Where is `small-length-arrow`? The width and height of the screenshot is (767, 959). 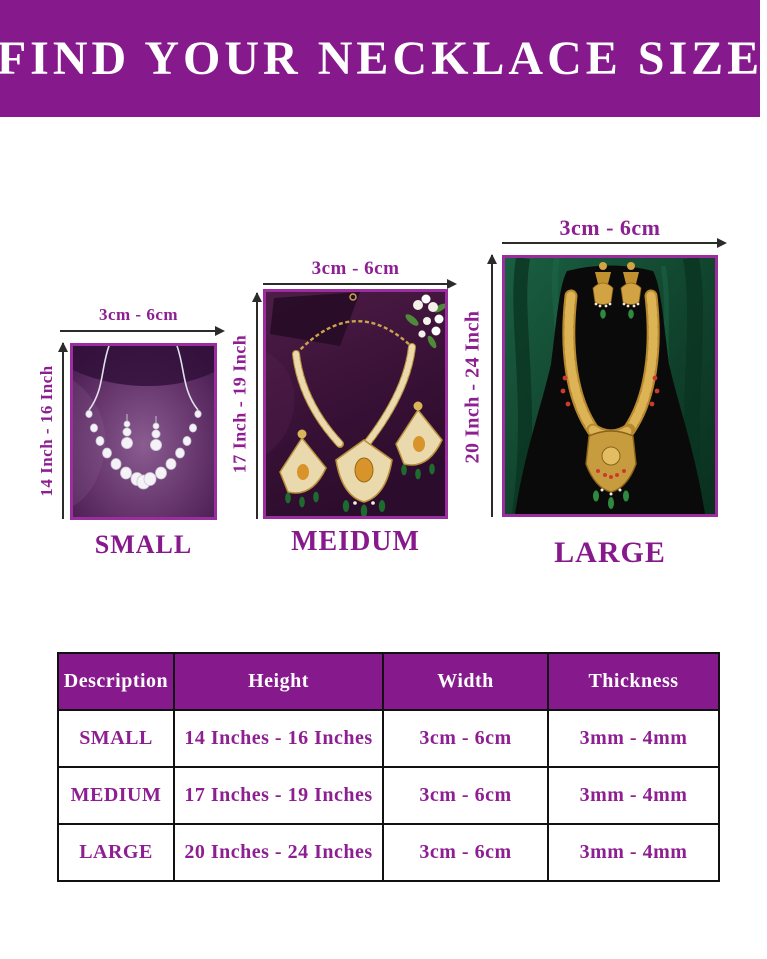
small-length-arrow is located at coordinates (63, 430).